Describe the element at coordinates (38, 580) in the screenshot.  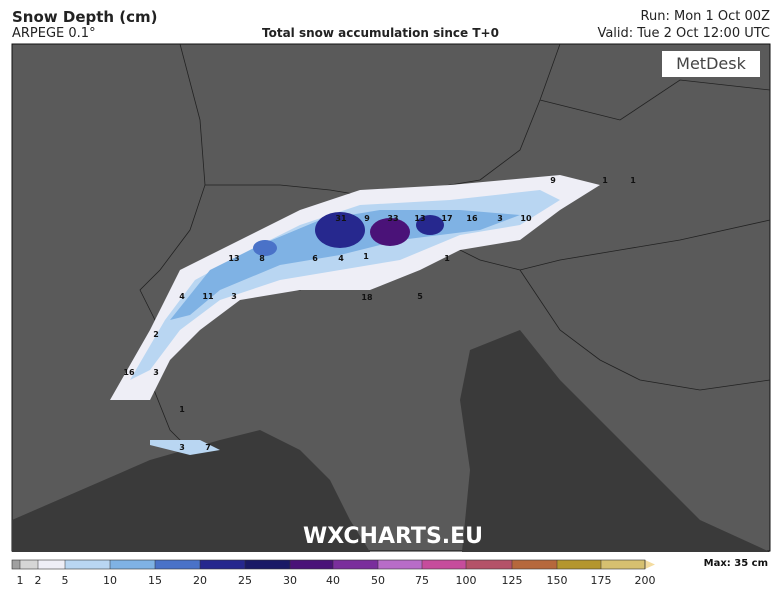
I see `legend-tick-label: 2` at that location.